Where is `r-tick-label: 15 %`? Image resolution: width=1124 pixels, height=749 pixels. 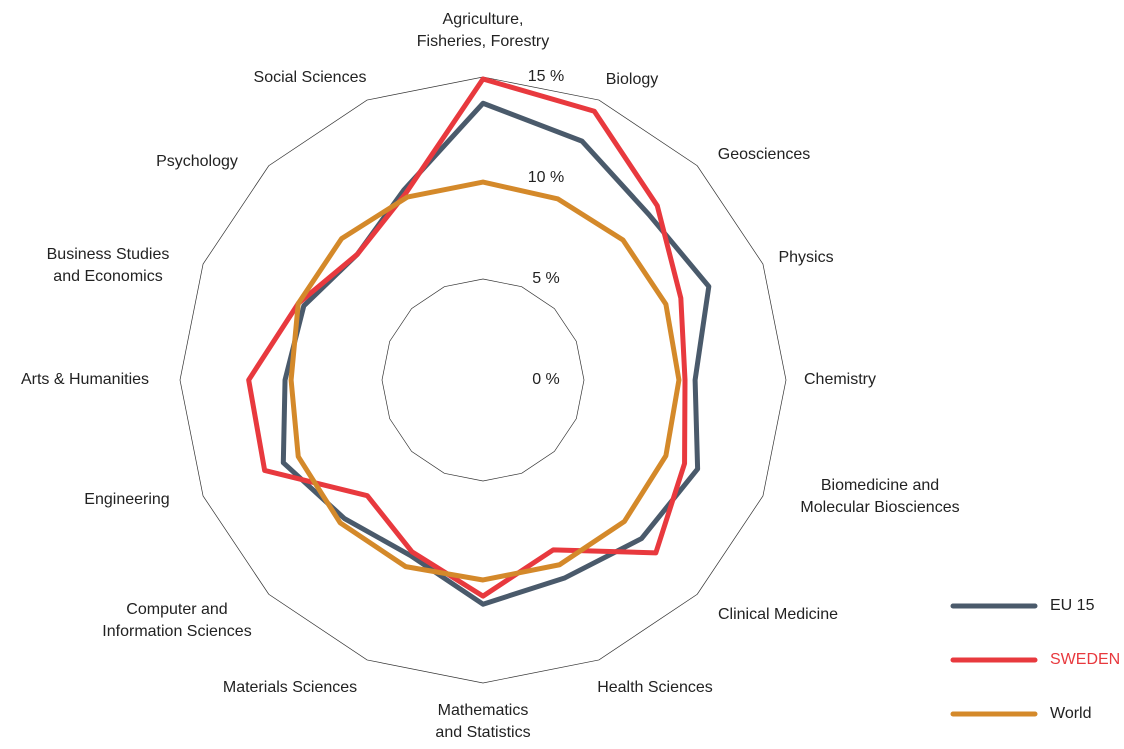
r-tick-label: 15 % is located at coordinates (546, 76).